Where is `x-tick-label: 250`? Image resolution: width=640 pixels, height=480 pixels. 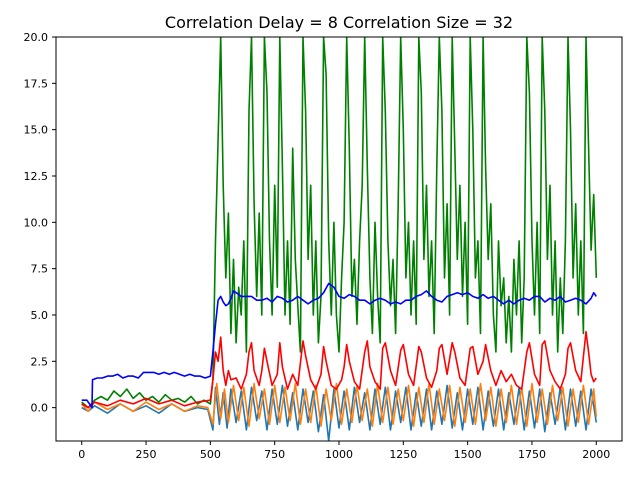
x-tick-label: 250 is located at coordinates (146, 454).